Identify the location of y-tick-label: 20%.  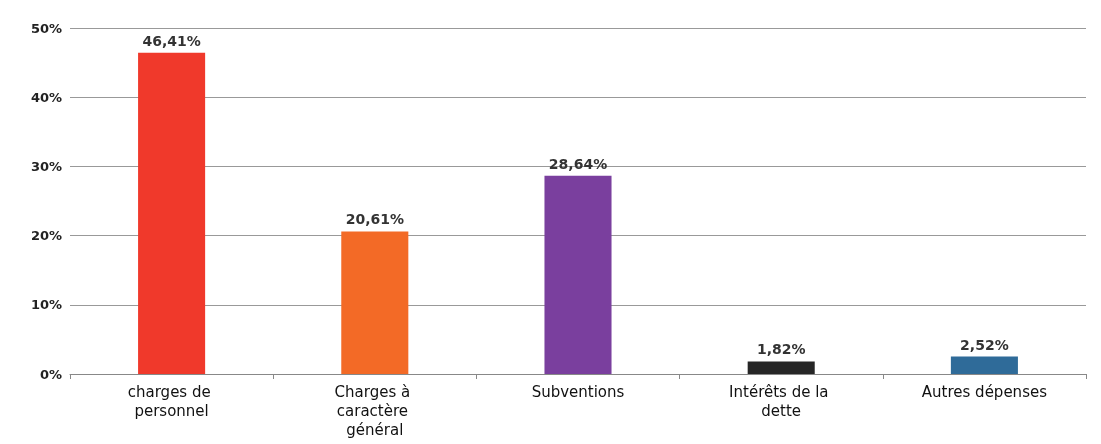
(46, 236).